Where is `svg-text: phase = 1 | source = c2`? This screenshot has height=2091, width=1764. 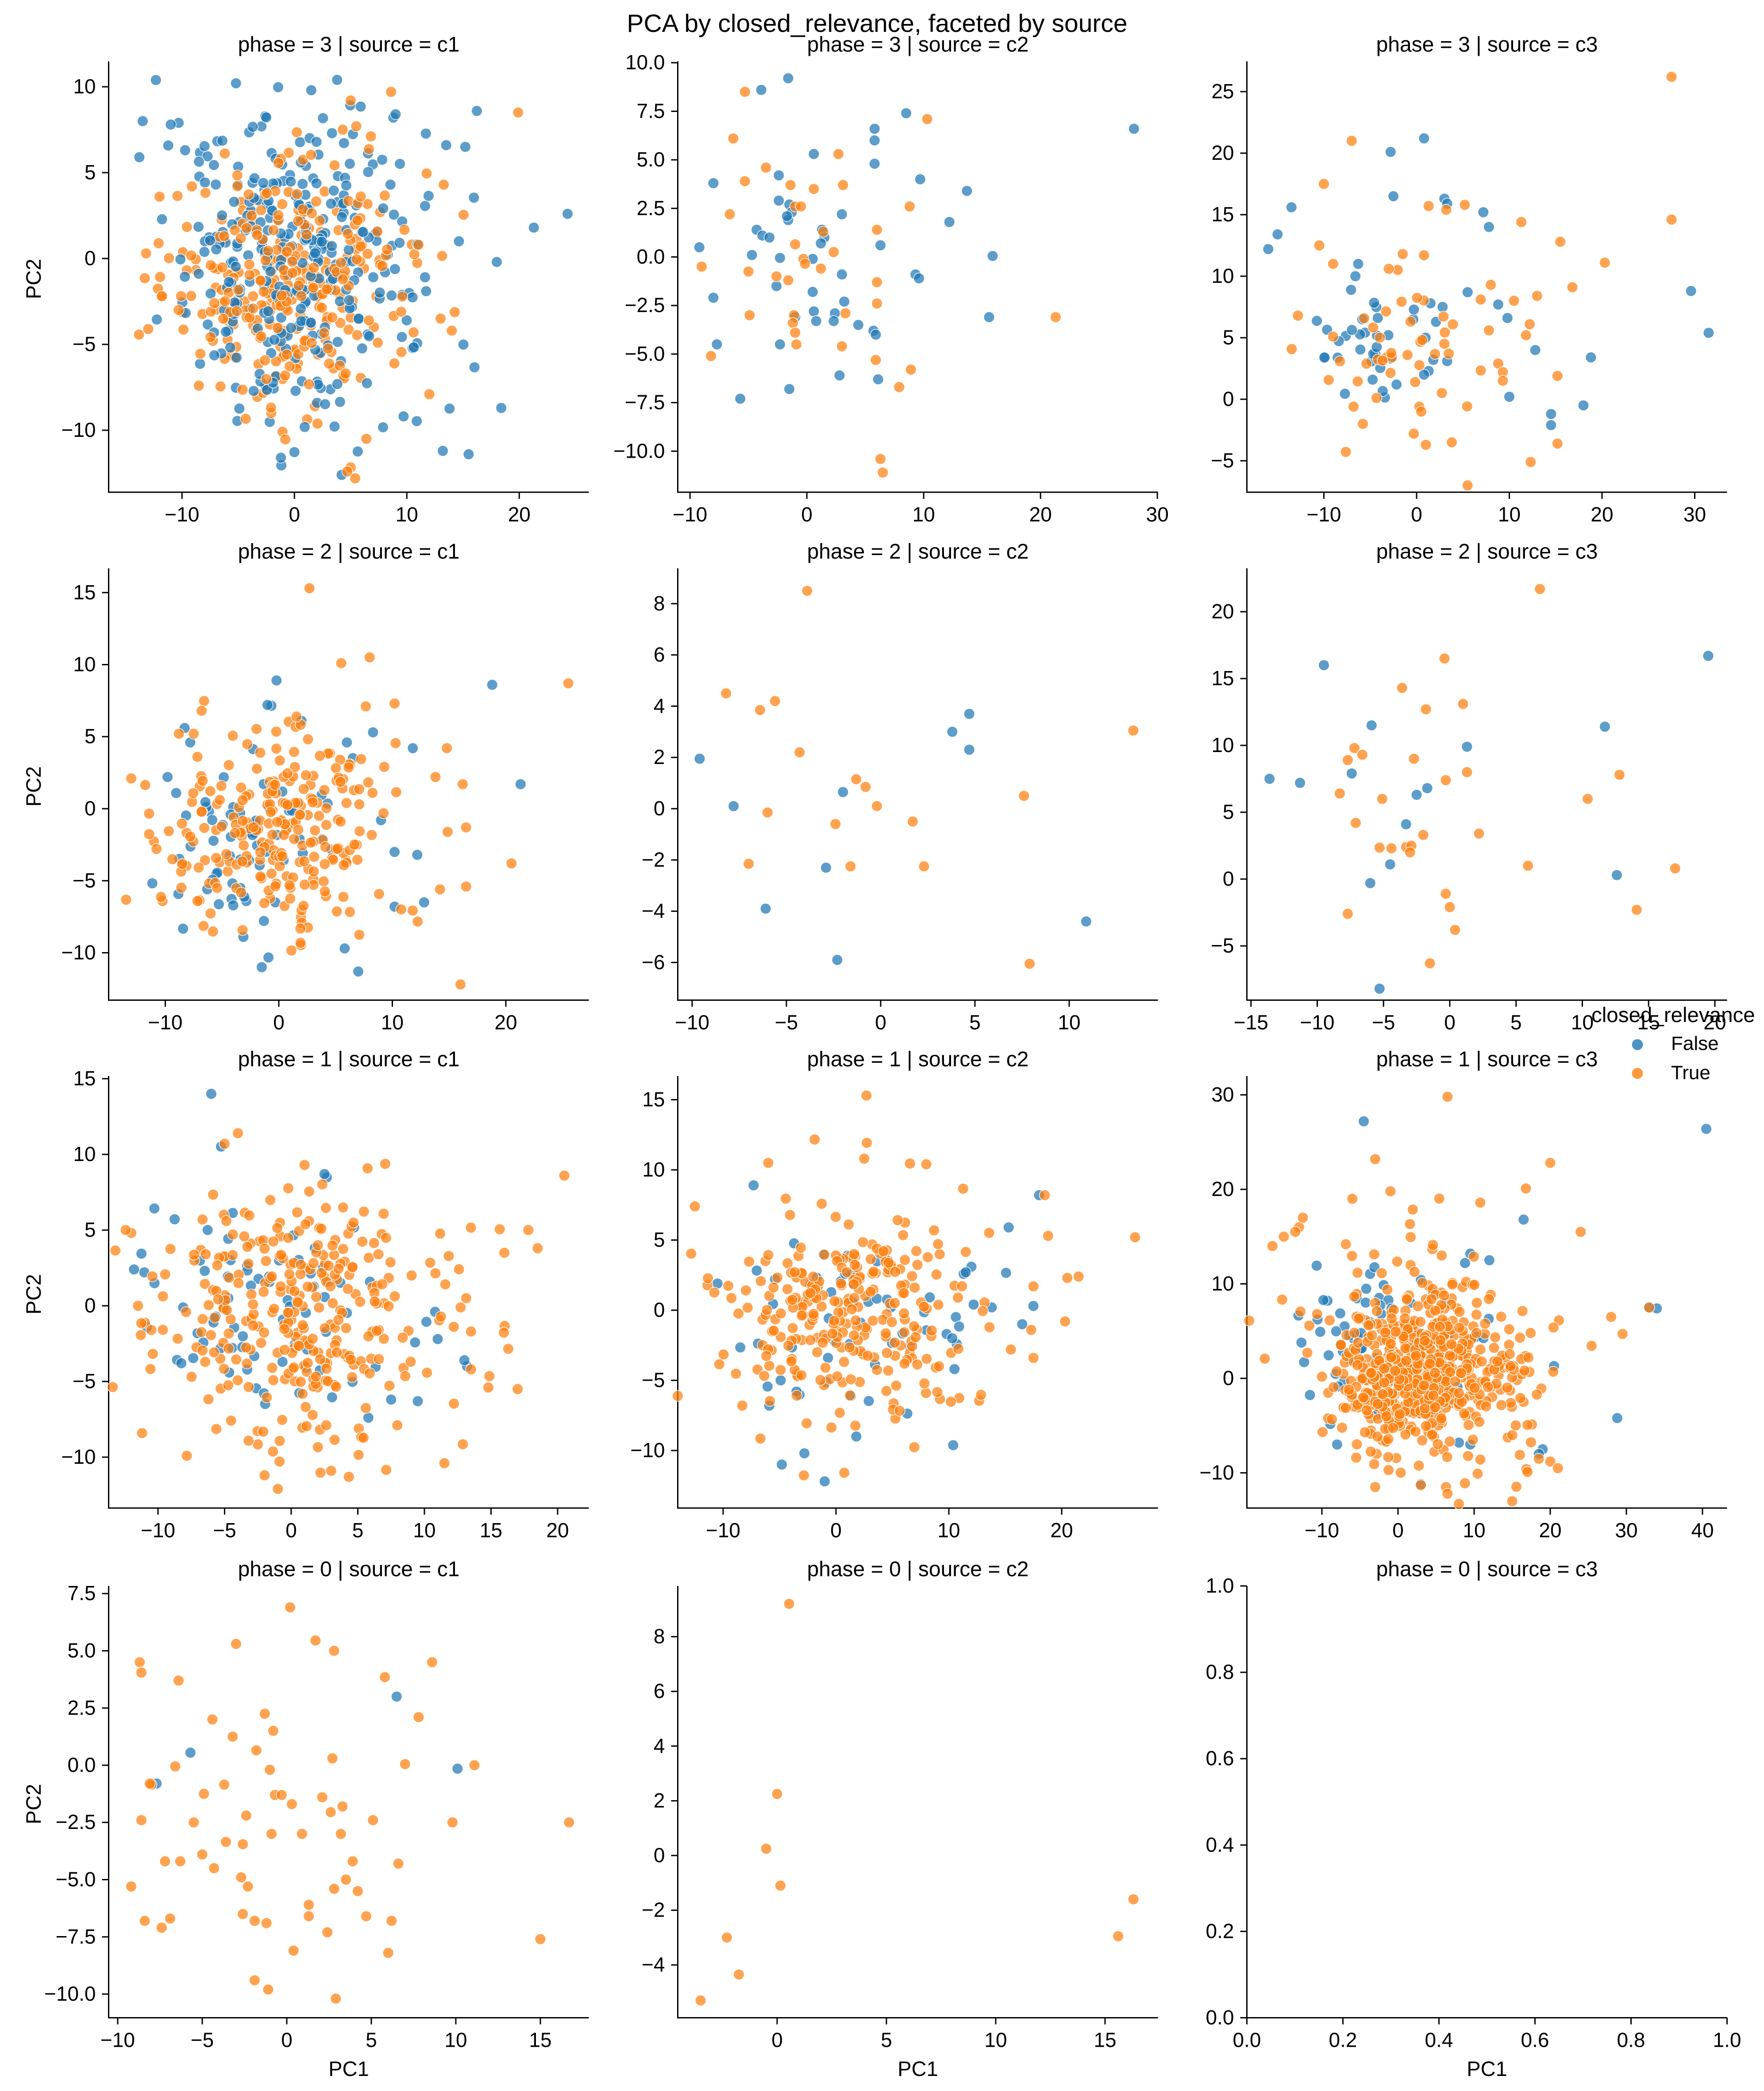 svg-text: phase = 1 | source = c2 is located at coordinates (918, 1059).